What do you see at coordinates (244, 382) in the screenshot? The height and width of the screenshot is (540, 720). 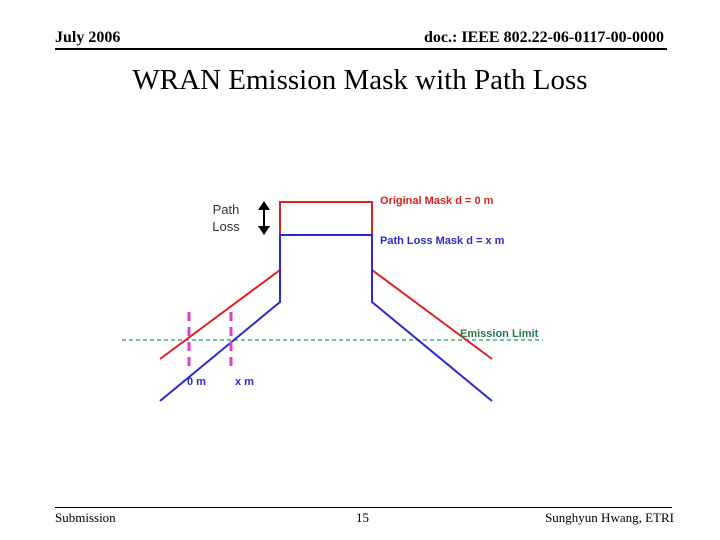 I see `distance-x-label: x m` at bounding box center [244, 382].